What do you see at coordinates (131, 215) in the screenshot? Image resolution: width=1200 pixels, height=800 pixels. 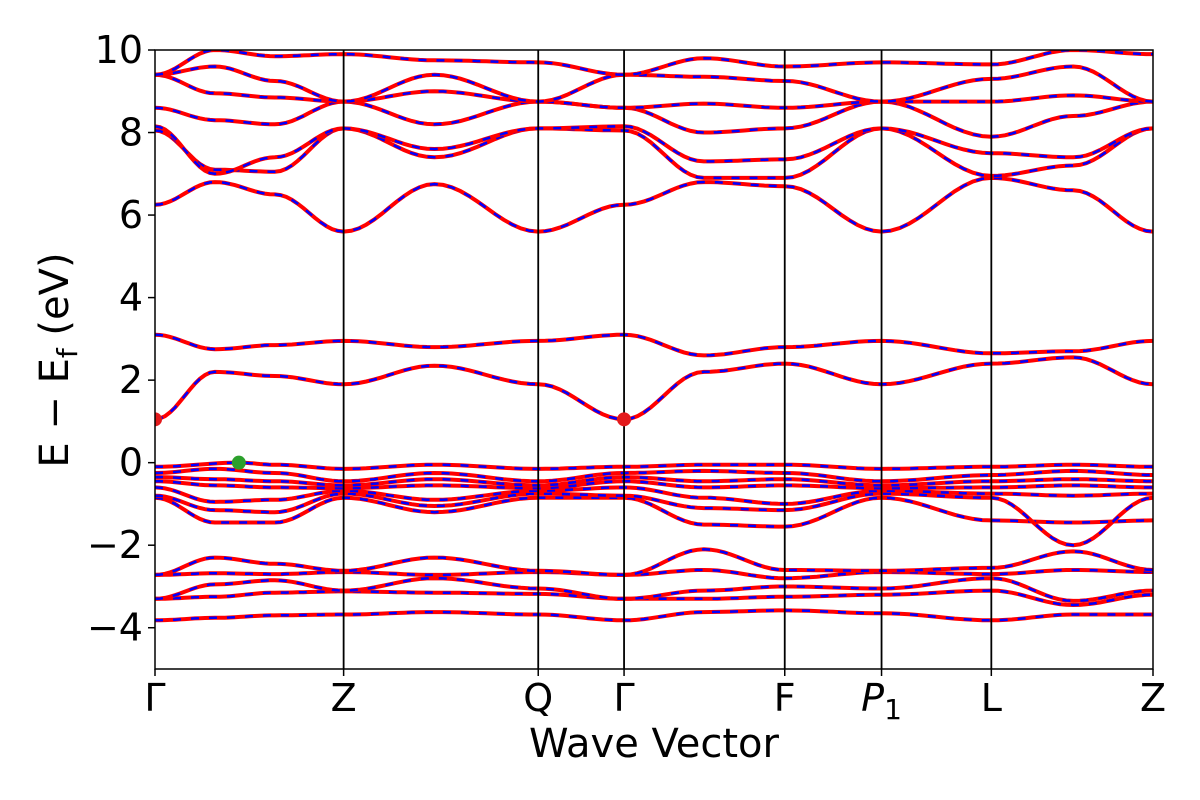 I see `y-tick-label: 6` at bounding box center [131, 215].